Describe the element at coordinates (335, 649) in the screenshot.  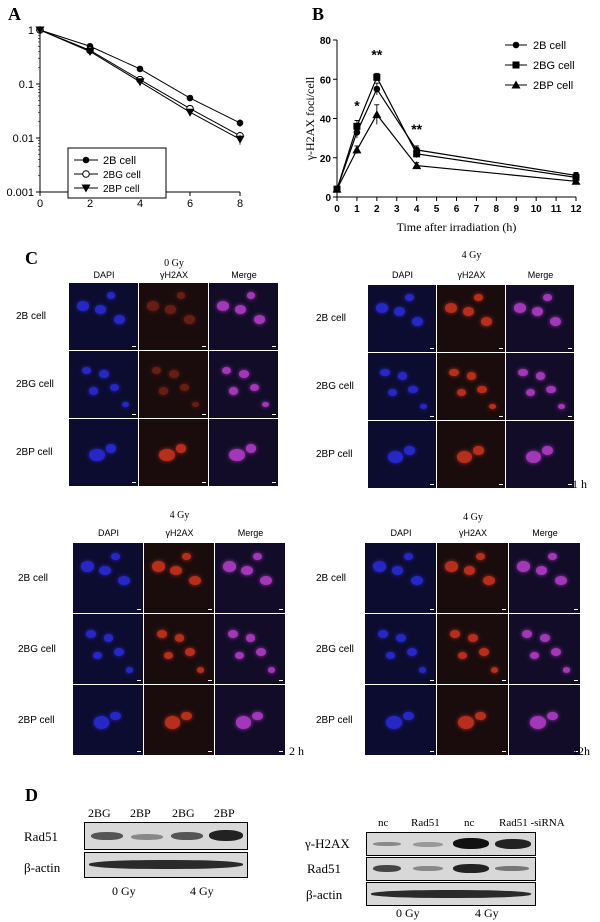
I see `row-label: 2BG cell` at that location.